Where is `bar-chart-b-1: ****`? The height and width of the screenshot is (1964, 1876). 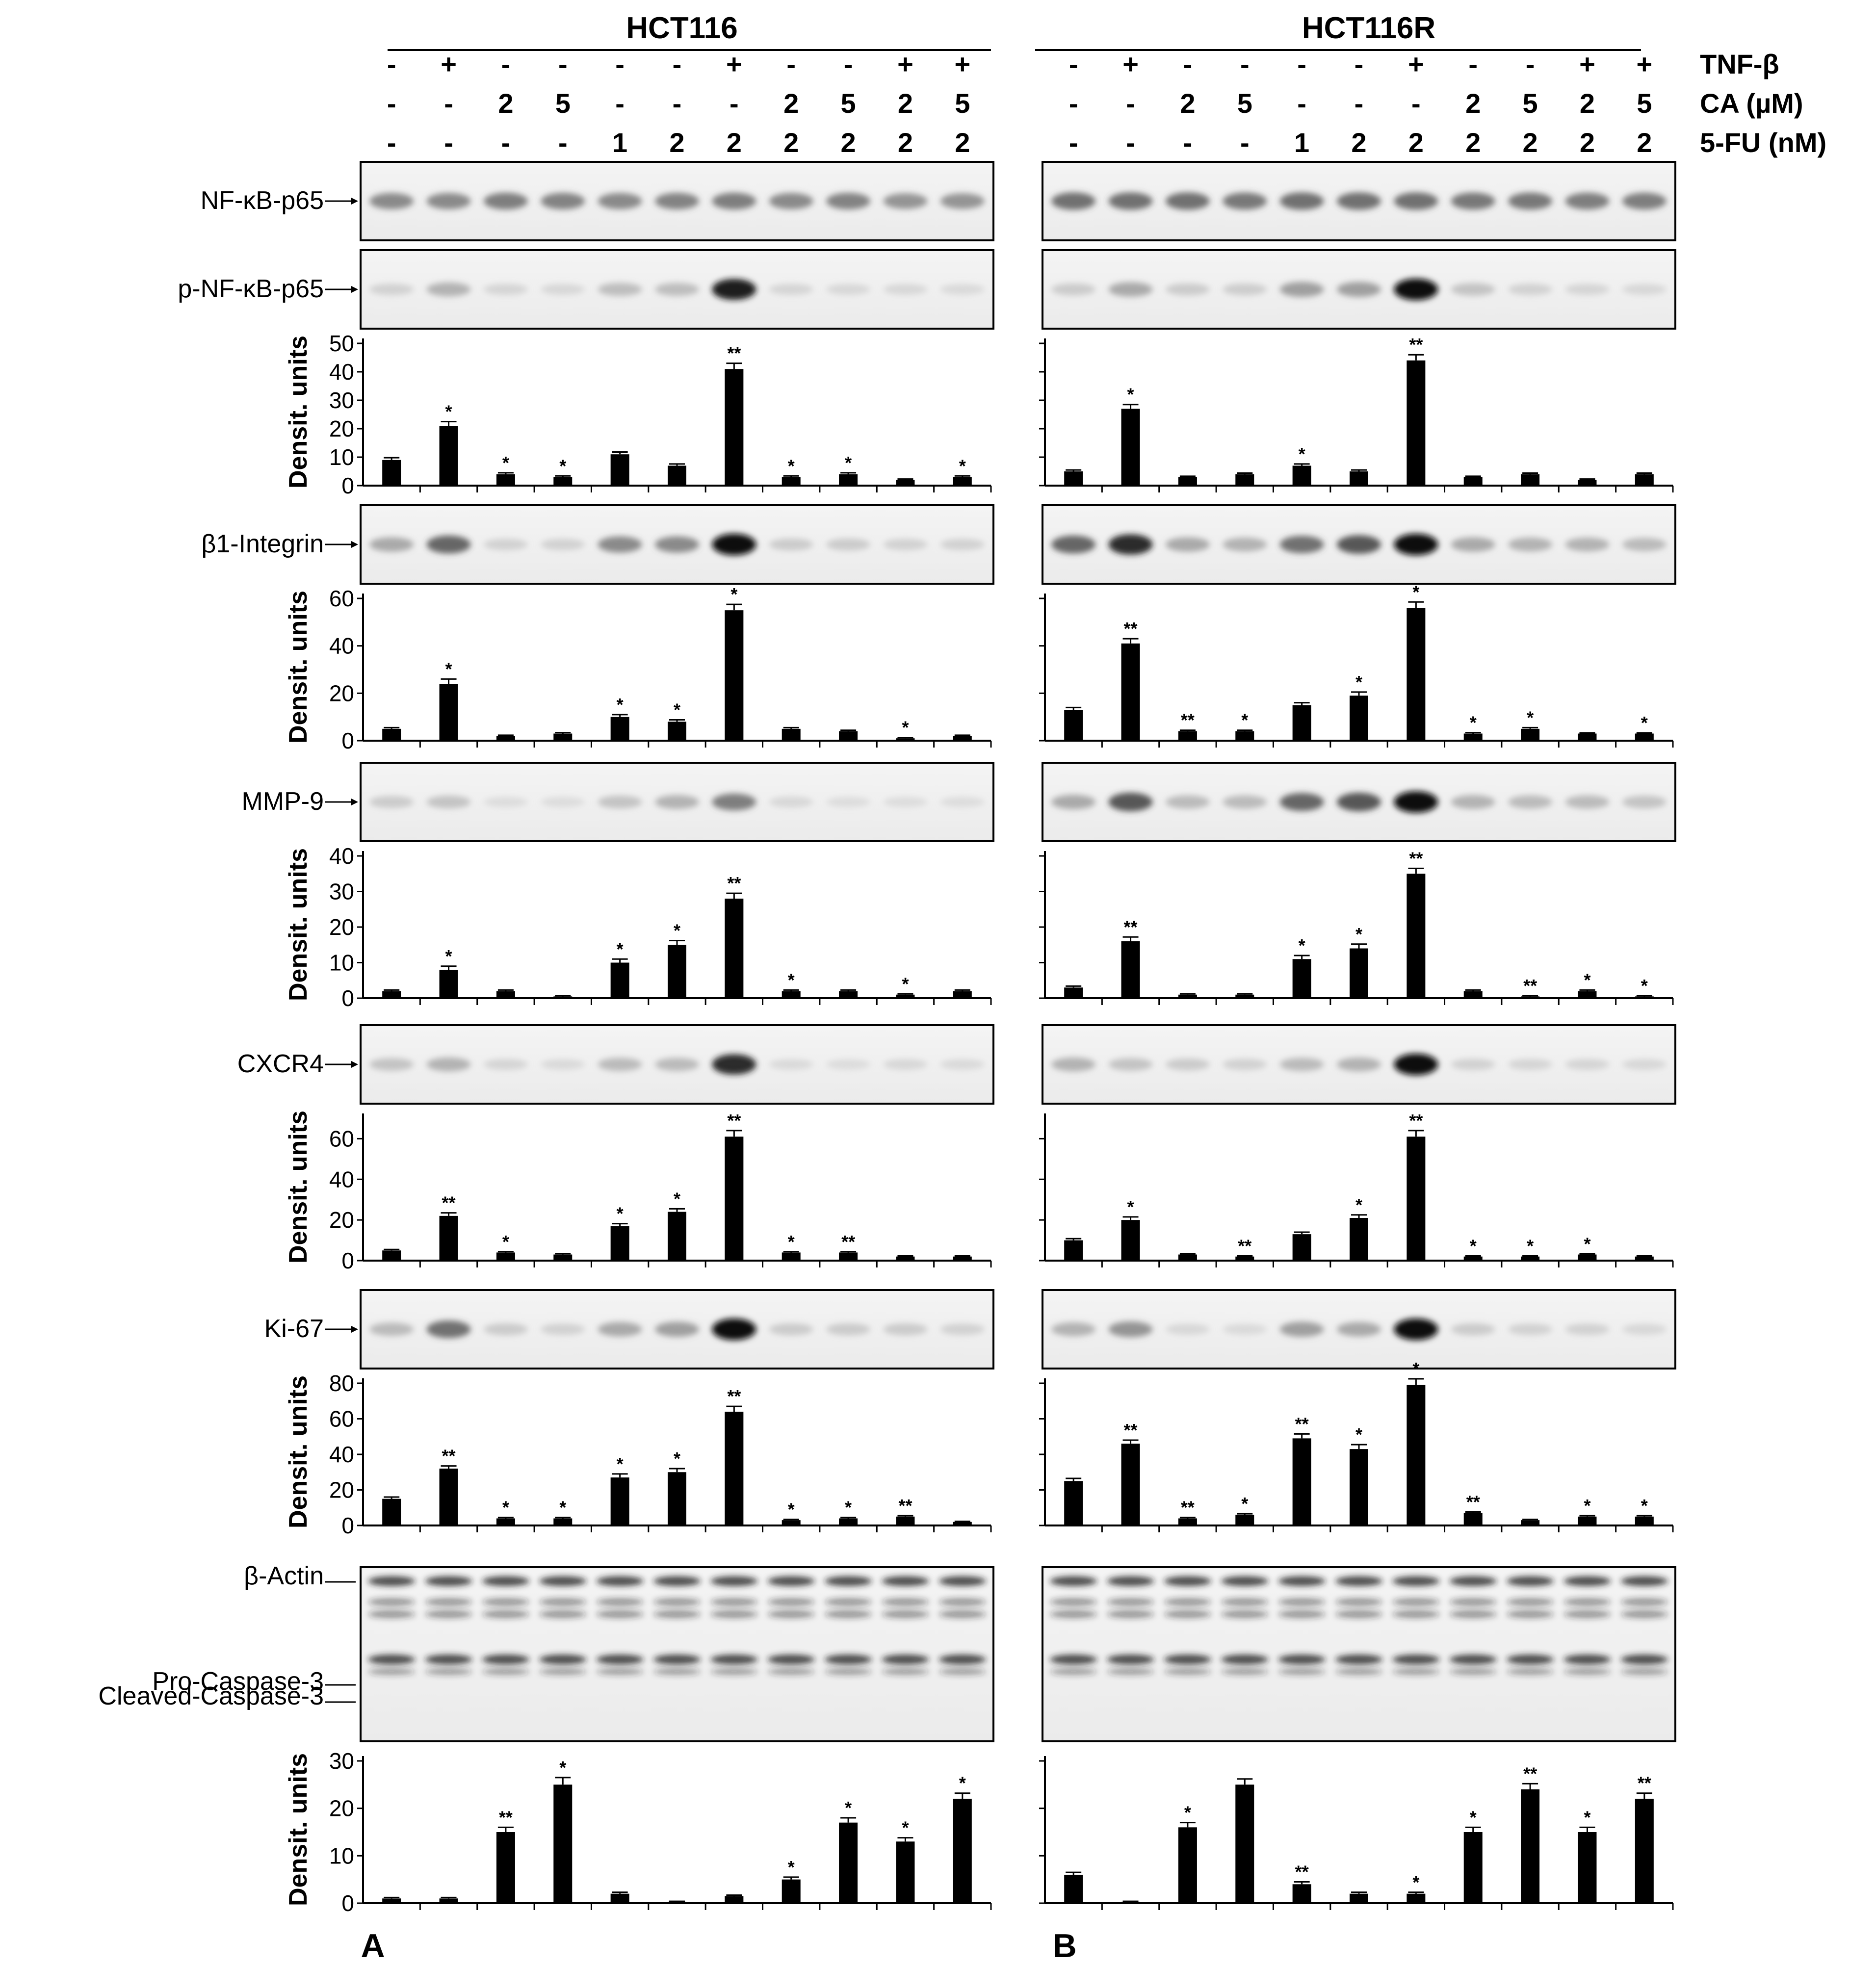 bar-chart-b-1: **** is located at coordinates (1356, 413).